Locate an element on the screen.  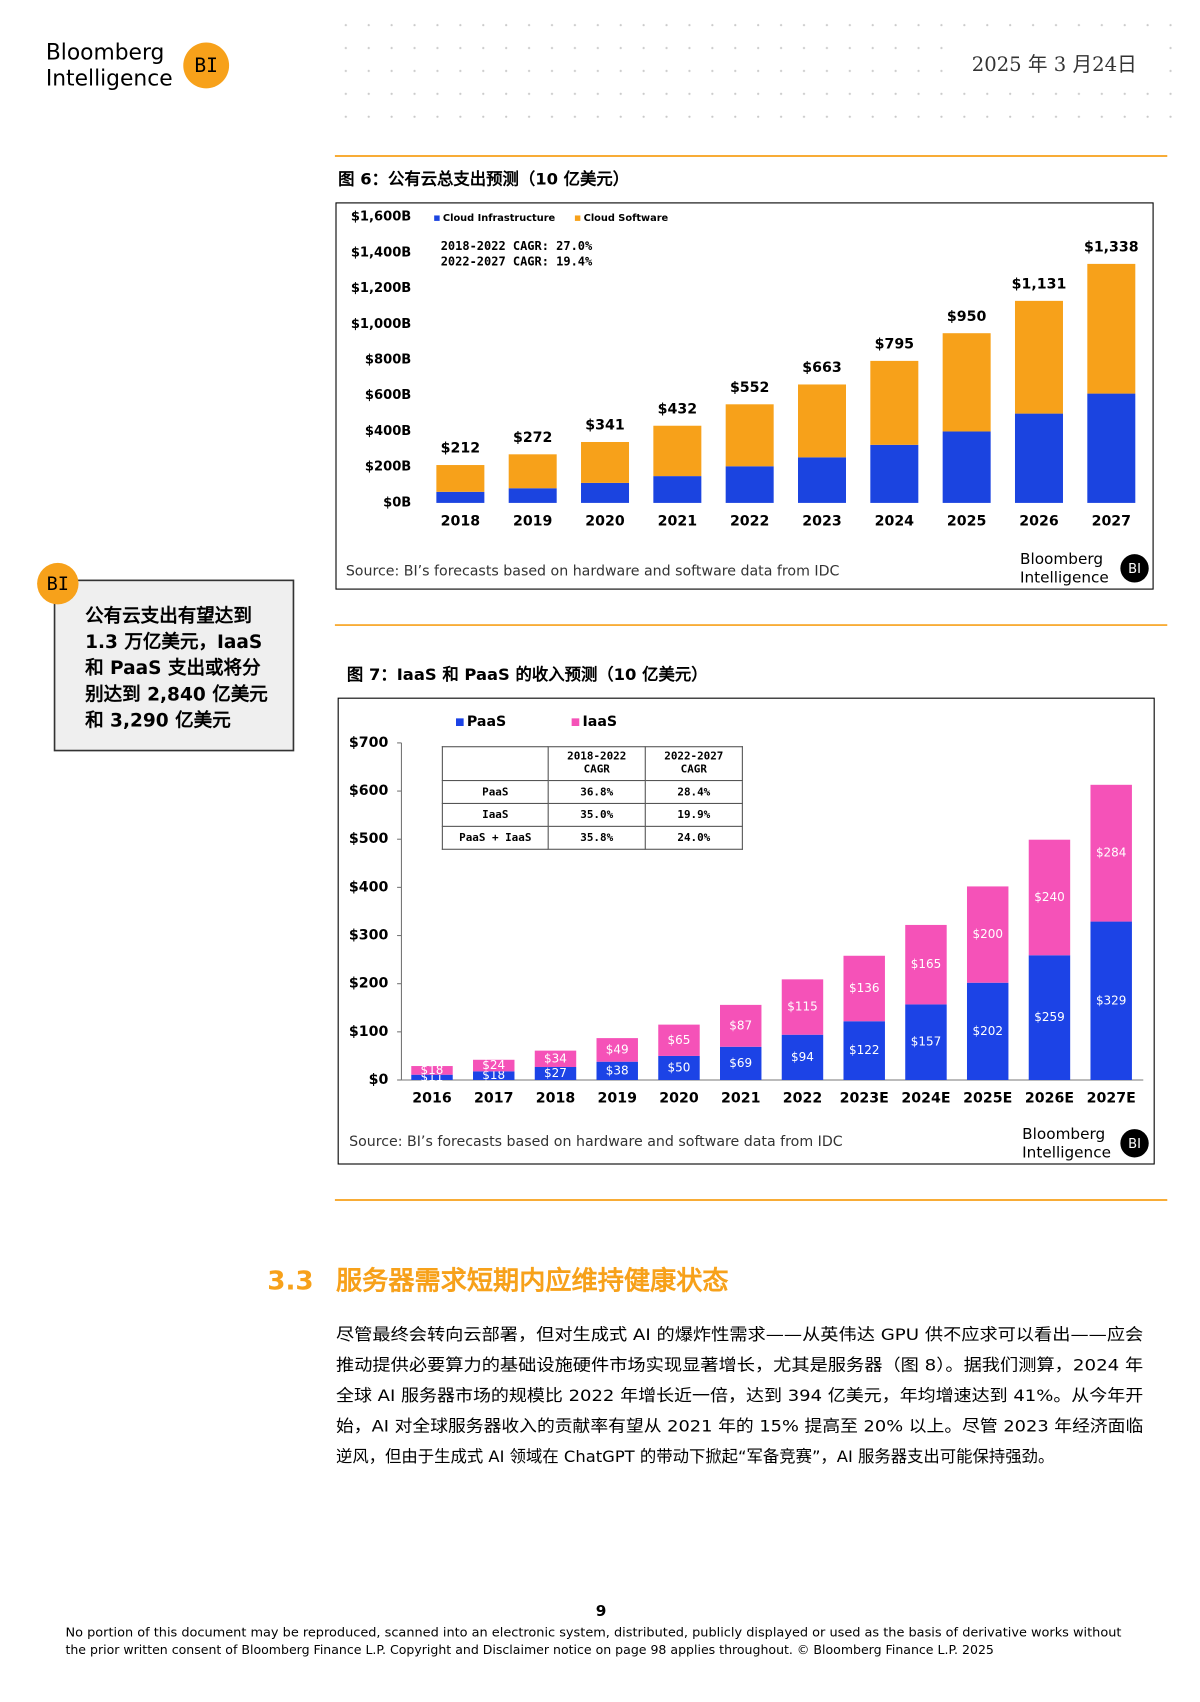
date: 2025 年 3 月24日 is located at coordinates (1054, 64).